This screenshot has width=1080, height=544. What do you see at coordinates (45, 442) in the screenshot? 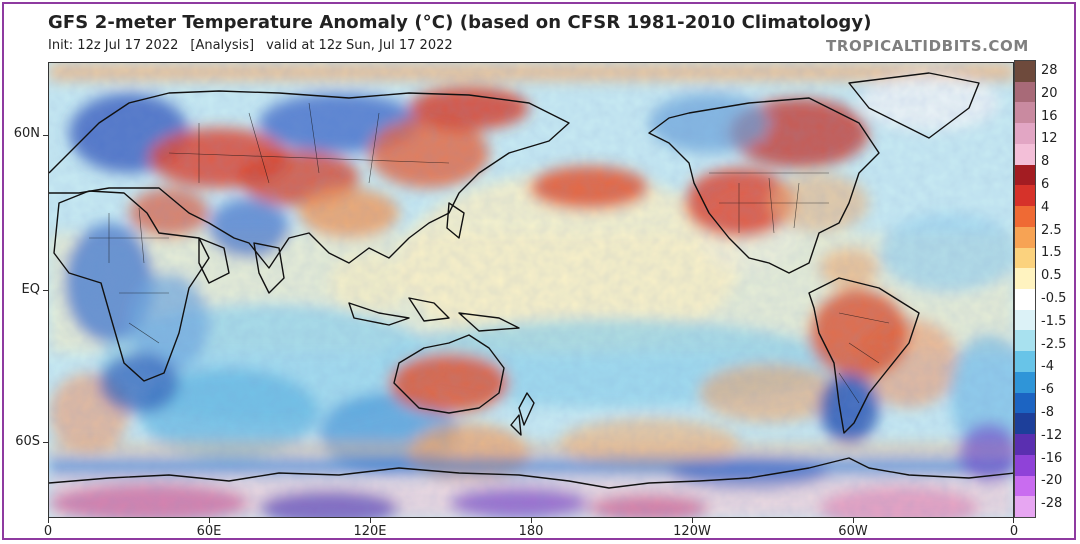
I see `lat-tick-60s` at bounding box center [45, 442].